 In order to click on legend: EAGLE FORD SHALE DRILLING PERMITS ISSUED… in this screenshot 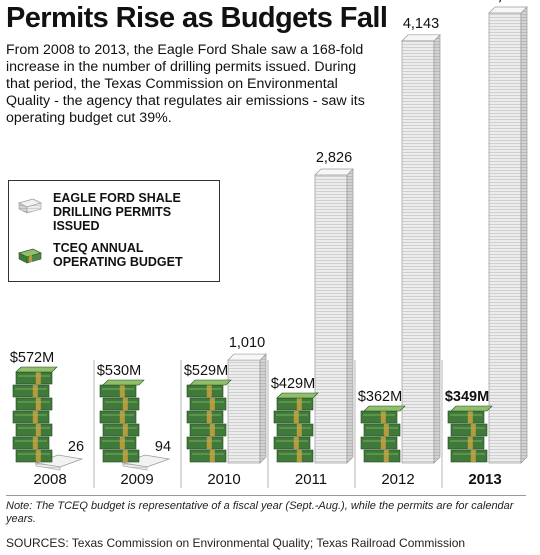, I will do `click(114, 231)`.